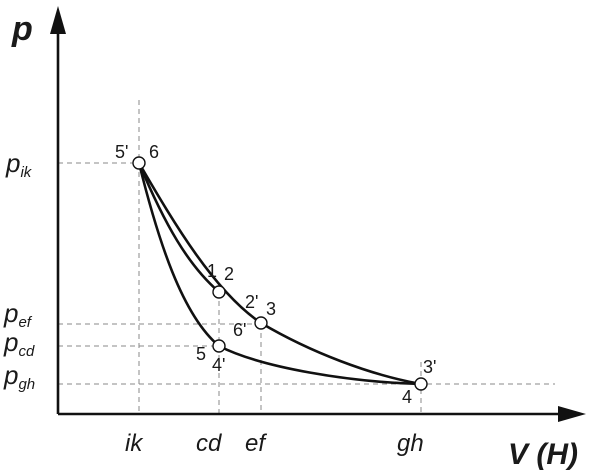 The height and width of the screenshot is (475, 600). I want to click on volume-label-gh: gh, so click(410, 443).